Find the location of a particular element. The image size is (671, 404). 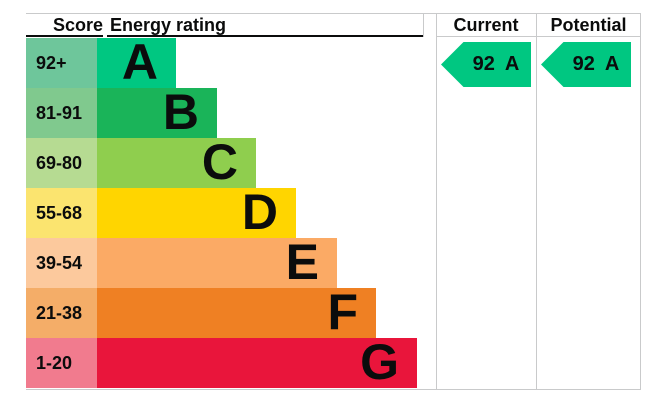

band-score-cell: 92+ is located at coordinates (61, 63).